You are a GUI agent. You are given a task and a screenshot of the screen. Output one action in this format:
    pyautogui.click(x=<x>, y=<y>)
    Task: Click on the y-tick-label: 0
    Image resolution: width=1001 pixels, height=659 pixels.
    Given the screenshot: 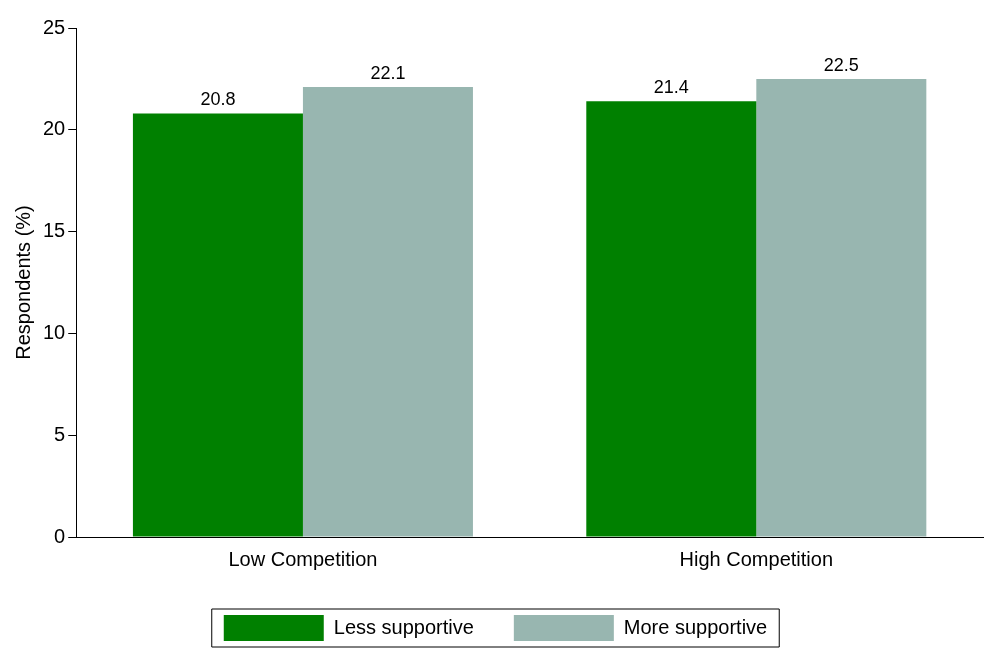 What is the action you would take?
    pyautogui.click(x=60, y=535)
    